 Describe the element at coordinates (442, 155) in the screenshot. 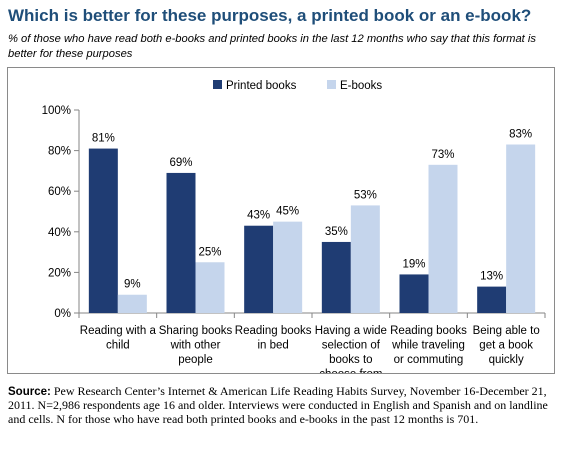

I see `data-label: 73%` at that location.